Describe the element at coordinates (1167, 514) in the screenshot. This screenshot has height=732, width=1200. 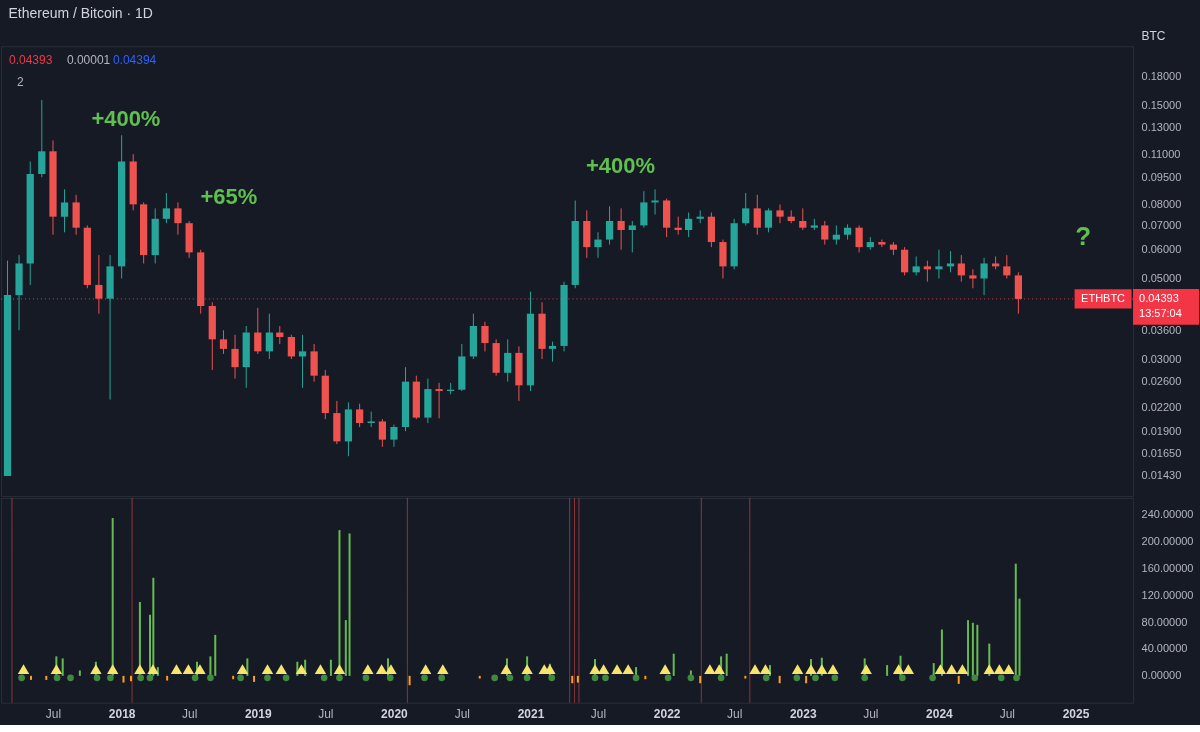
I see `y-tick-label: 240.00000` at that location.